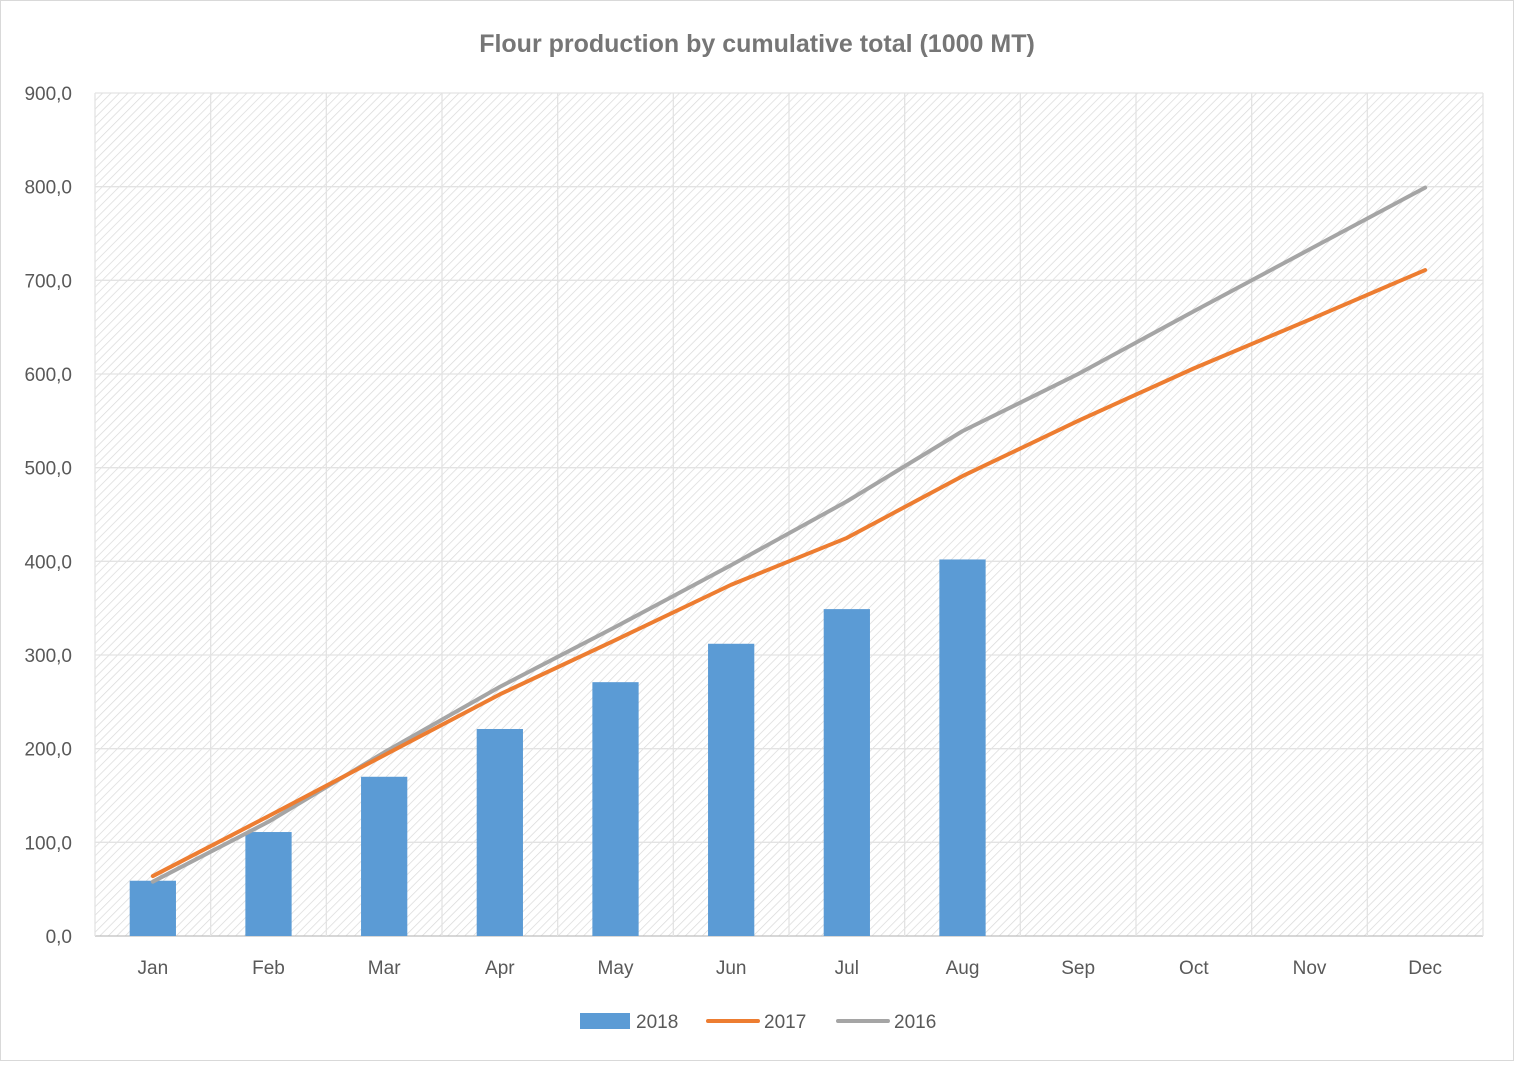  What do you see at coordinates (48, 656) in the screenshot?
I see `y-tick-label: 300,0` at bounding box center [48, 656].